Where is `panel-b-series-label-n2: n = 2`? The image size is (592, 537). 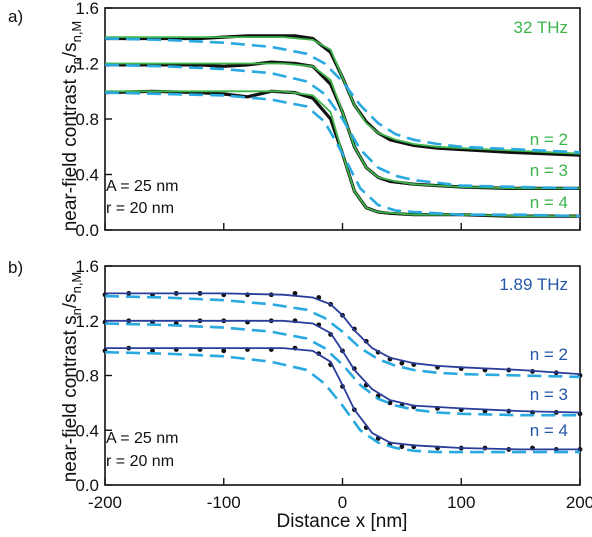
panel-b-series-label-n2: n = 2 is located at coordinates (549, 354).